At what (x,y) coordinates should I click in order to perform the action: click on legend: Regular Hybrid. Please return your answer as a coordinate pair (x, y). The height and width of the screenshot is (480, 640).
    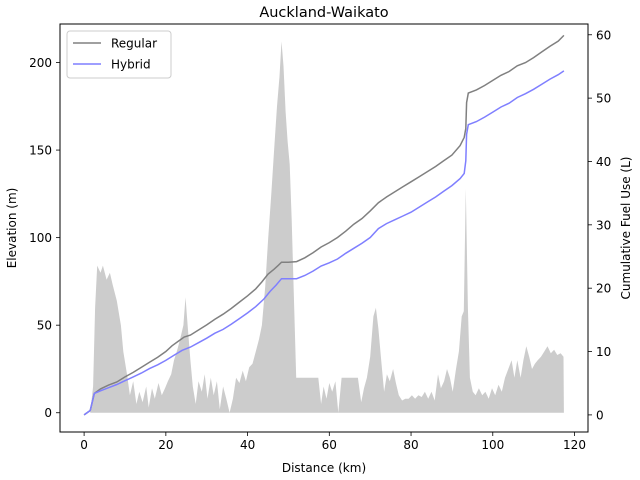
    Looking at the image, I should click on (119, 54).